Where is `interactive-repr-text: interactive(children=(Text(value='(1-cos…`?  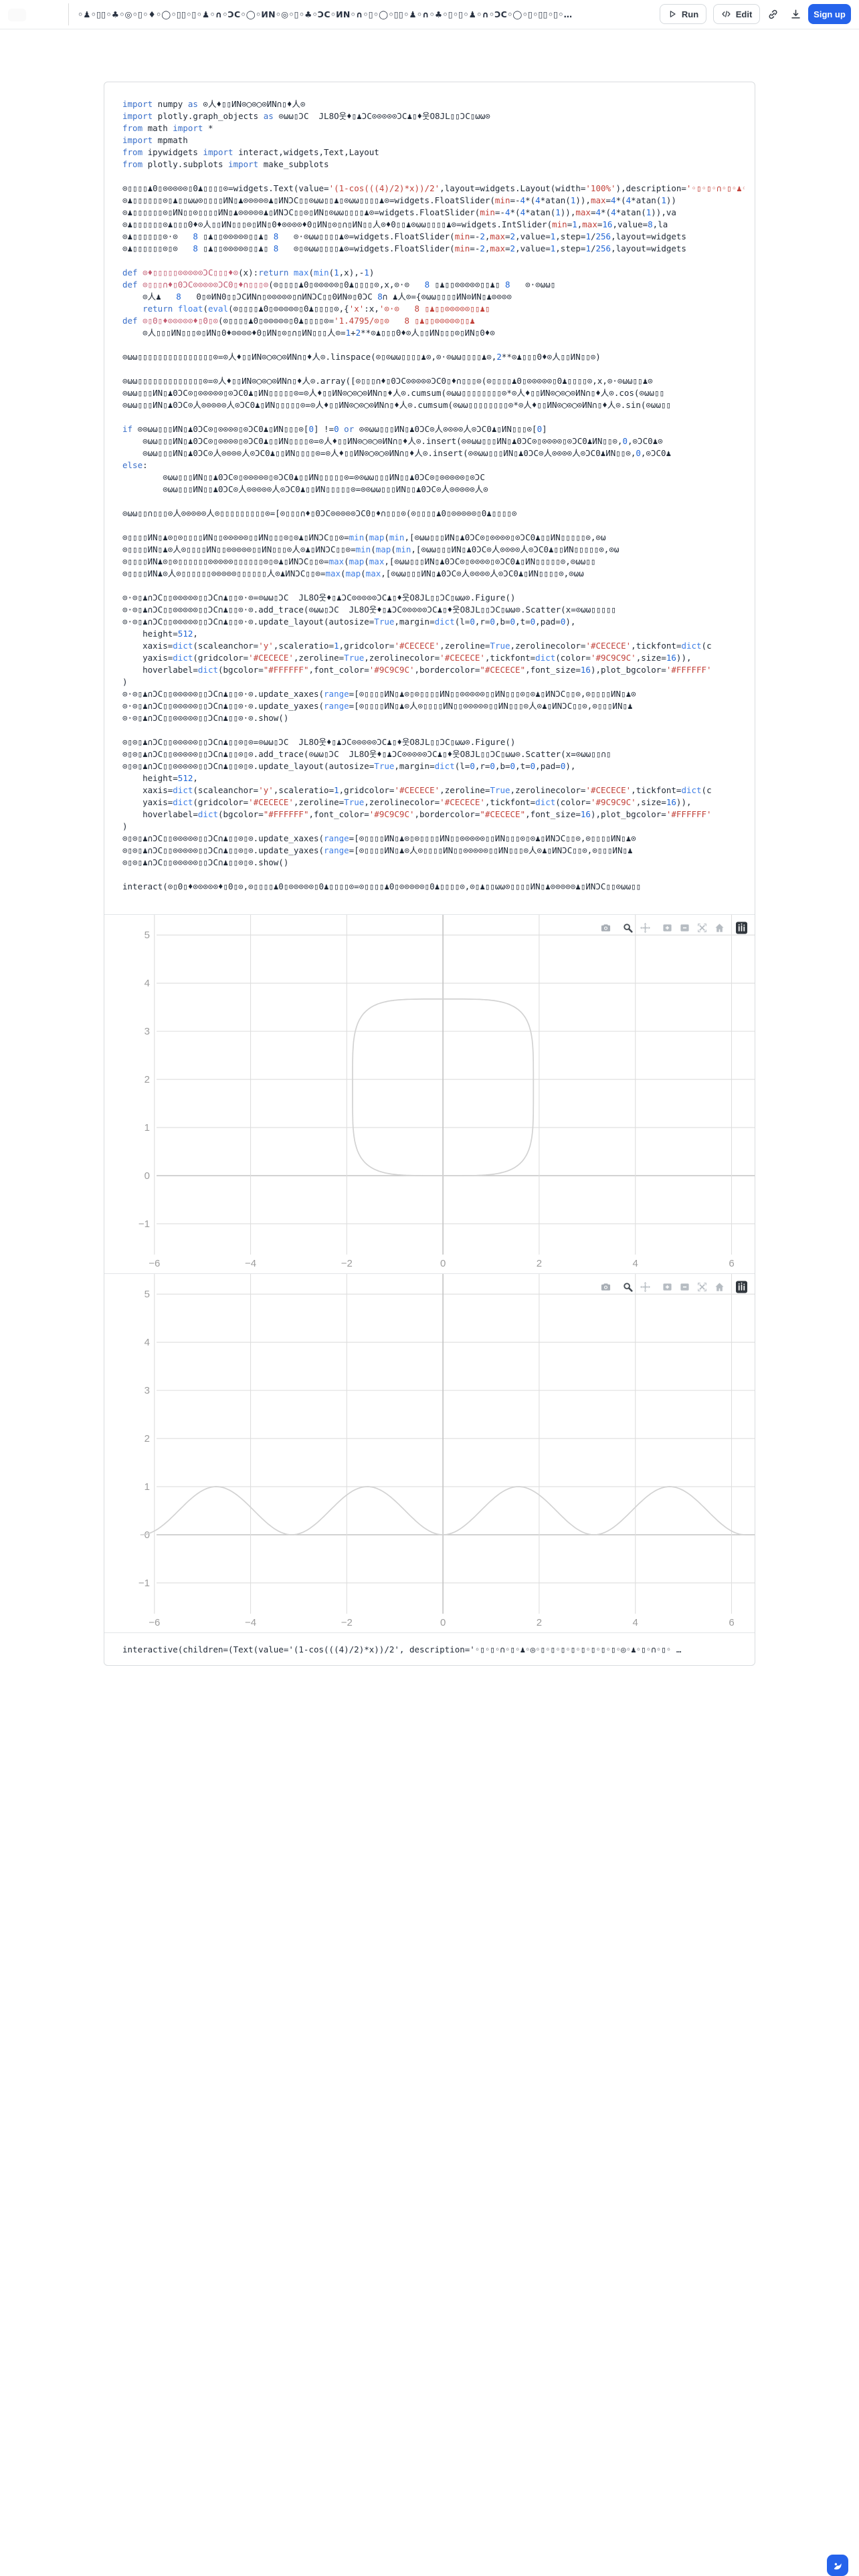
interactive-repr-text: interactive(children=(Text(value='(1-cos… is located at coordinates (402, 1649).